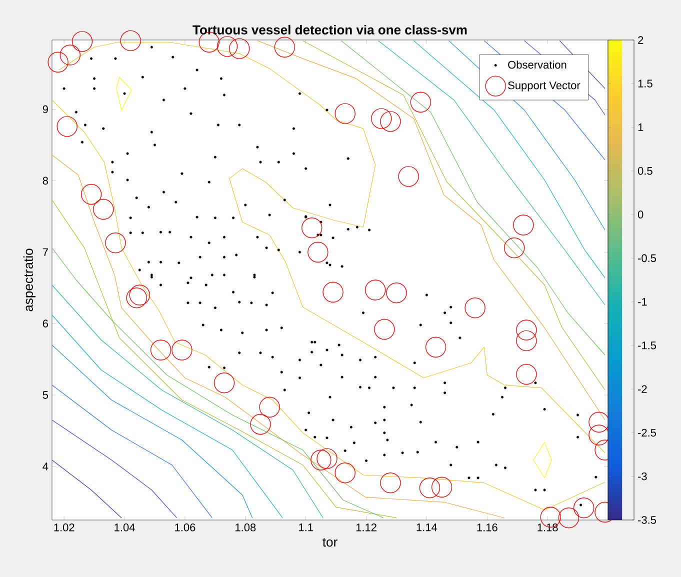 The width and height of the screenshot is (681, 577). I want to click on y-axis-title: aspectratio, so click(29, 280).